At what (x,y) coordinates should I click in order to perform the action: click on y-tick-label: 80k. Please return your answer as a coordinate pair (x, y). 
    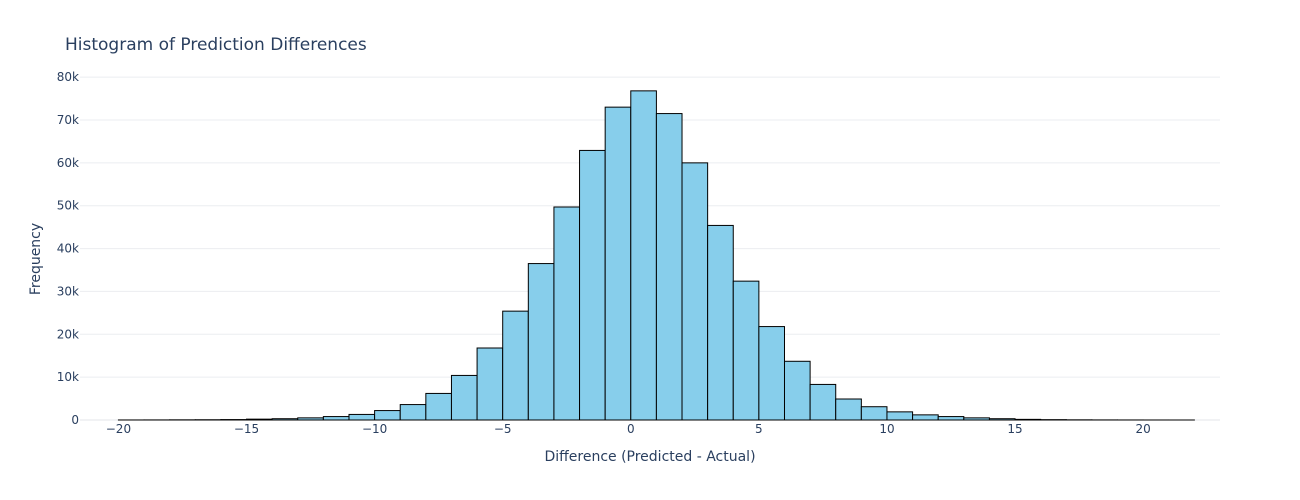
    Looking at the image, I should click on (68, 77).